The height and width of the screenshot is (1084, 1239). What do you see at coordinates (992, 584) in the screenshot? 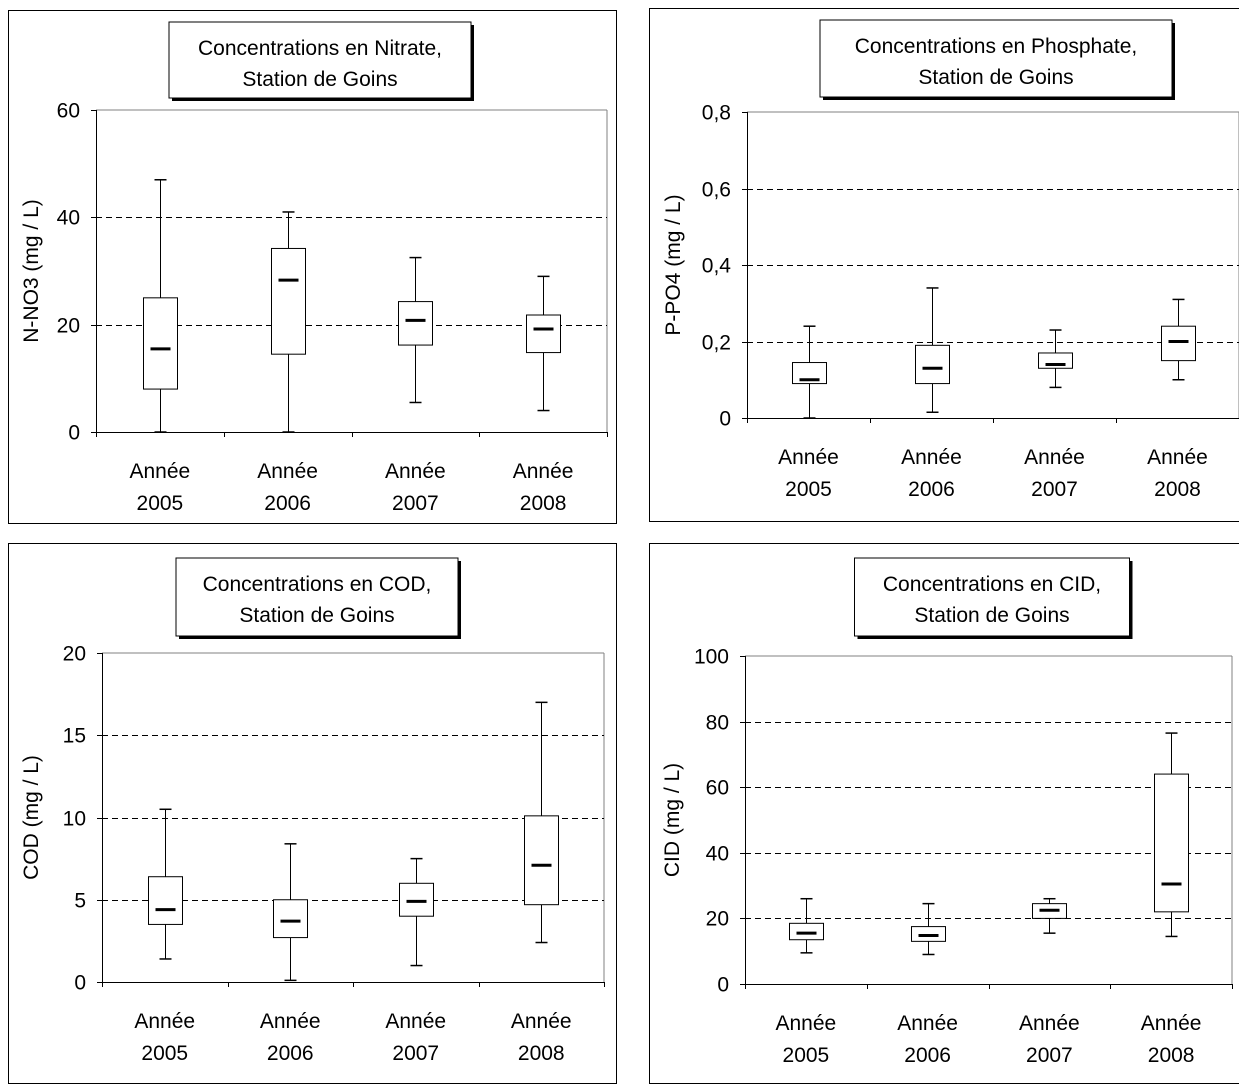
I see `chart-title: Concentrations en CID,` at bounding box center [992, 584].